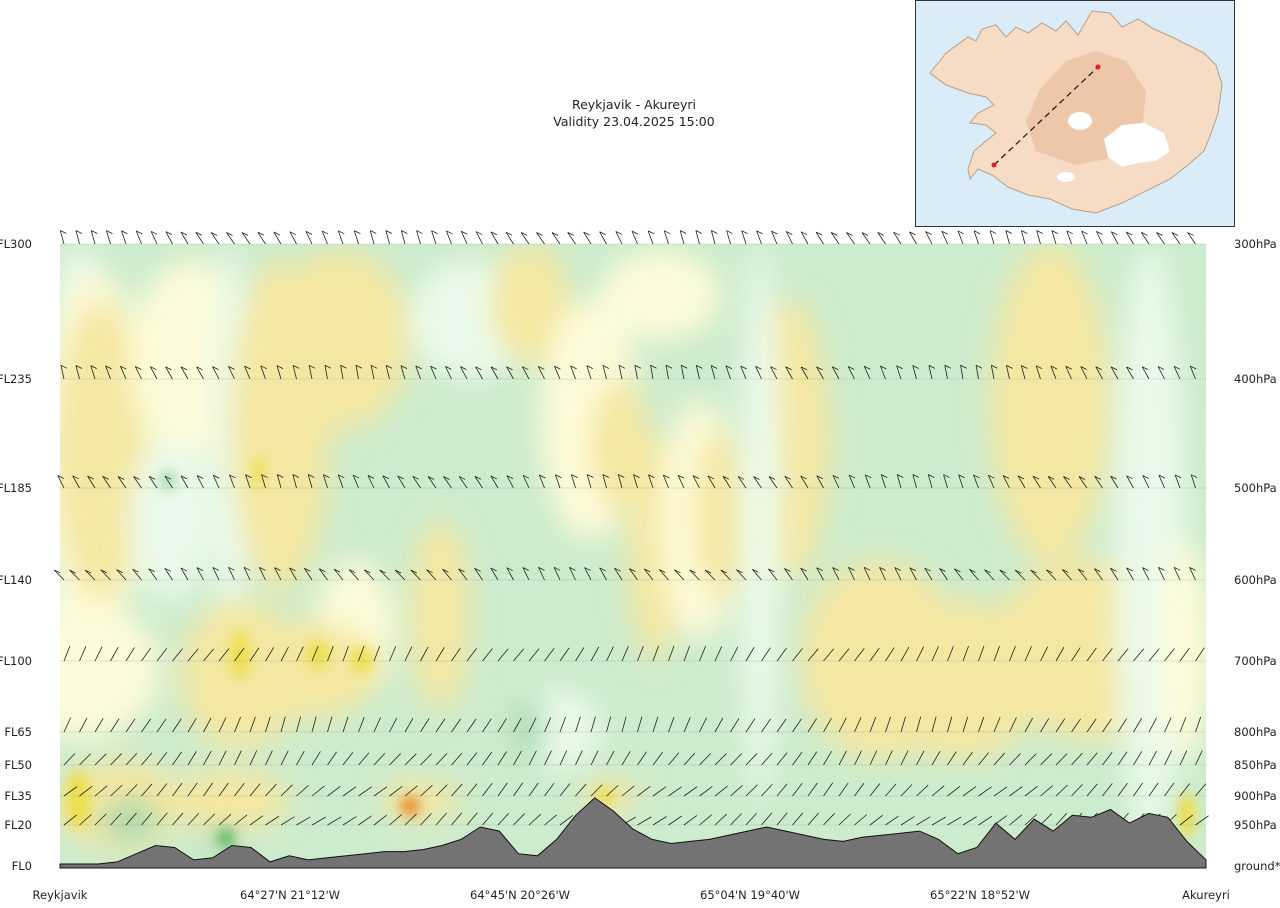  Describe the element at coordinates (1046, 116) in the screenshot. I see `route-line` at that location.